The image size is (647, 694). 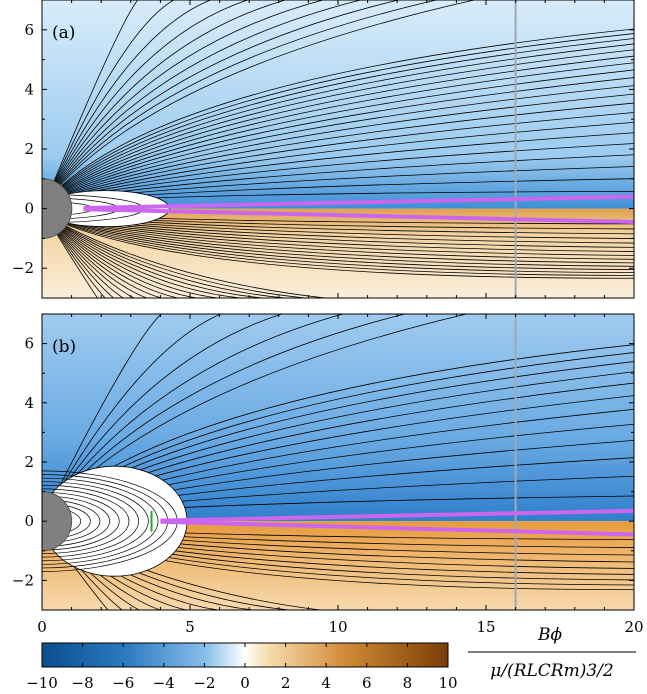 What do you see at coordinates (408, 683) in the screenshot?
I see `colorbar-tick-label: 8` at bounding box center [408, 683].